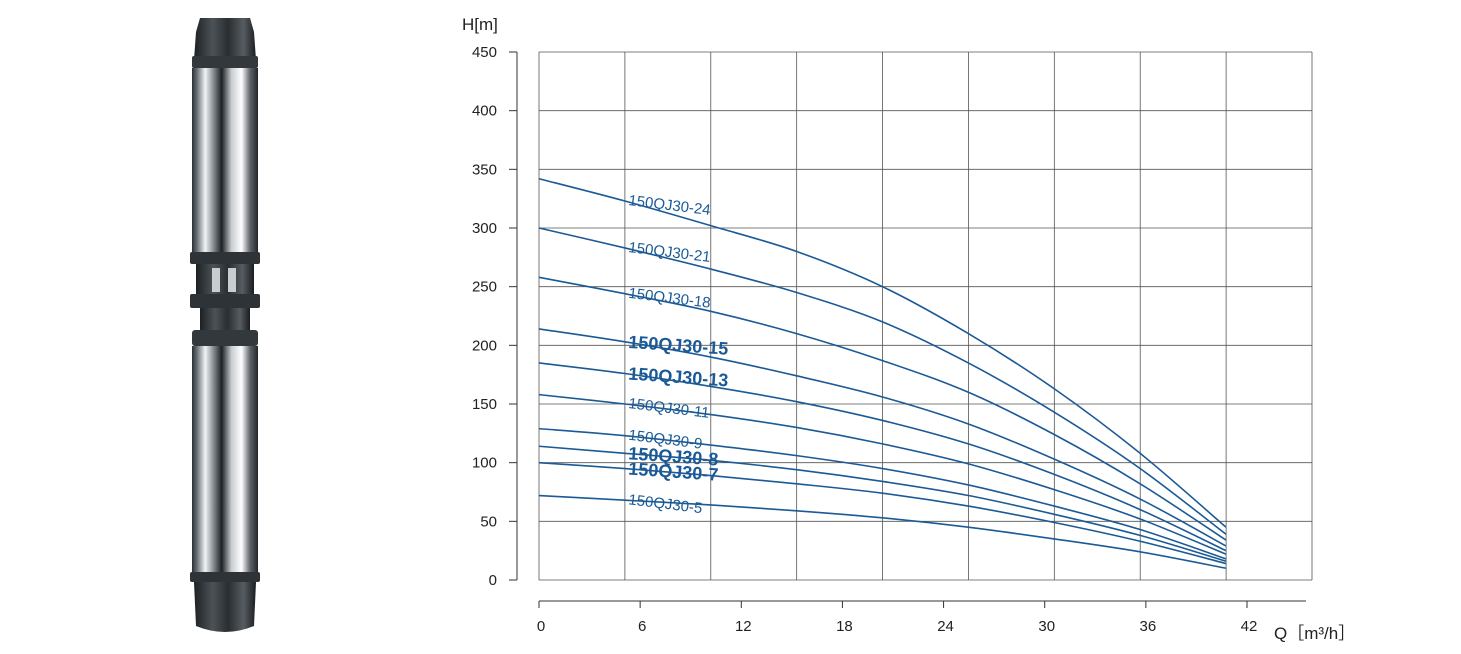 The height and width of the screenshot is (654, 1461). Describe the element at coordinates (678, 377) in the screenshot. I see `curve-label: 150QJ30-13` at that location.